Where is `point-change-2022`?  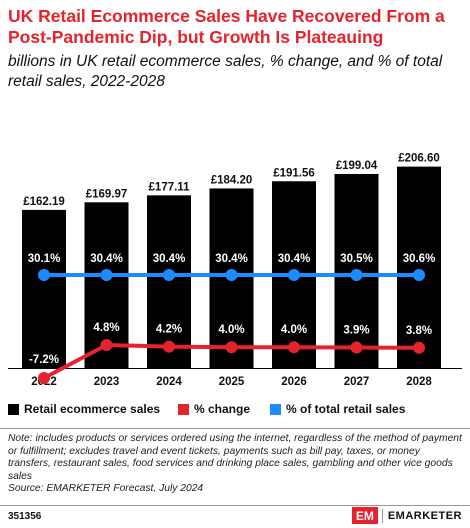 point-change-2022 is located at coordinates (44, 378).